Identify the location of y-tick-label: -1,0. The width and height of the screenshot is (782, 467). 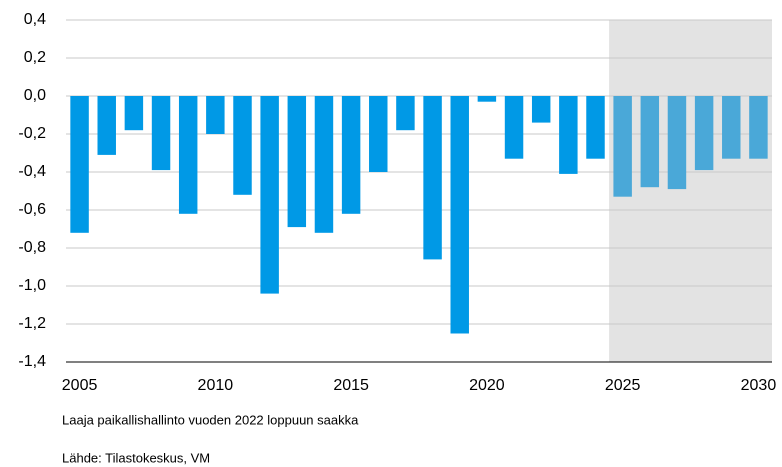
(32, 285).